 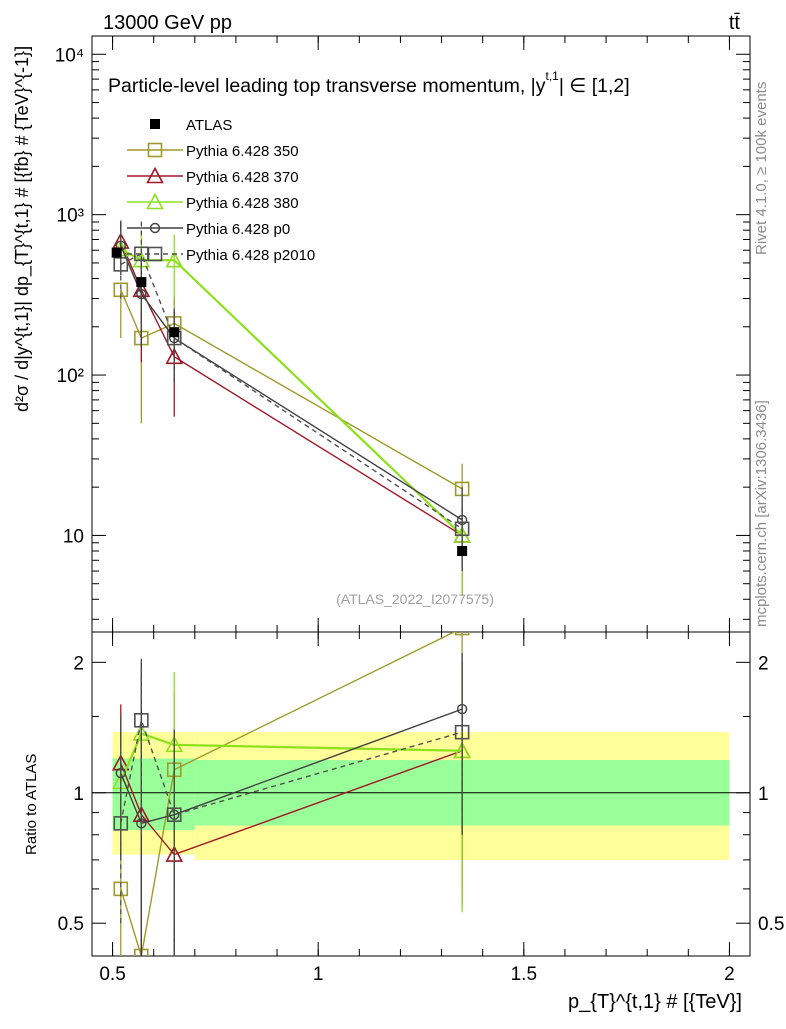 I want to click on series-3-ratio-point, so click(x=141, y=823).